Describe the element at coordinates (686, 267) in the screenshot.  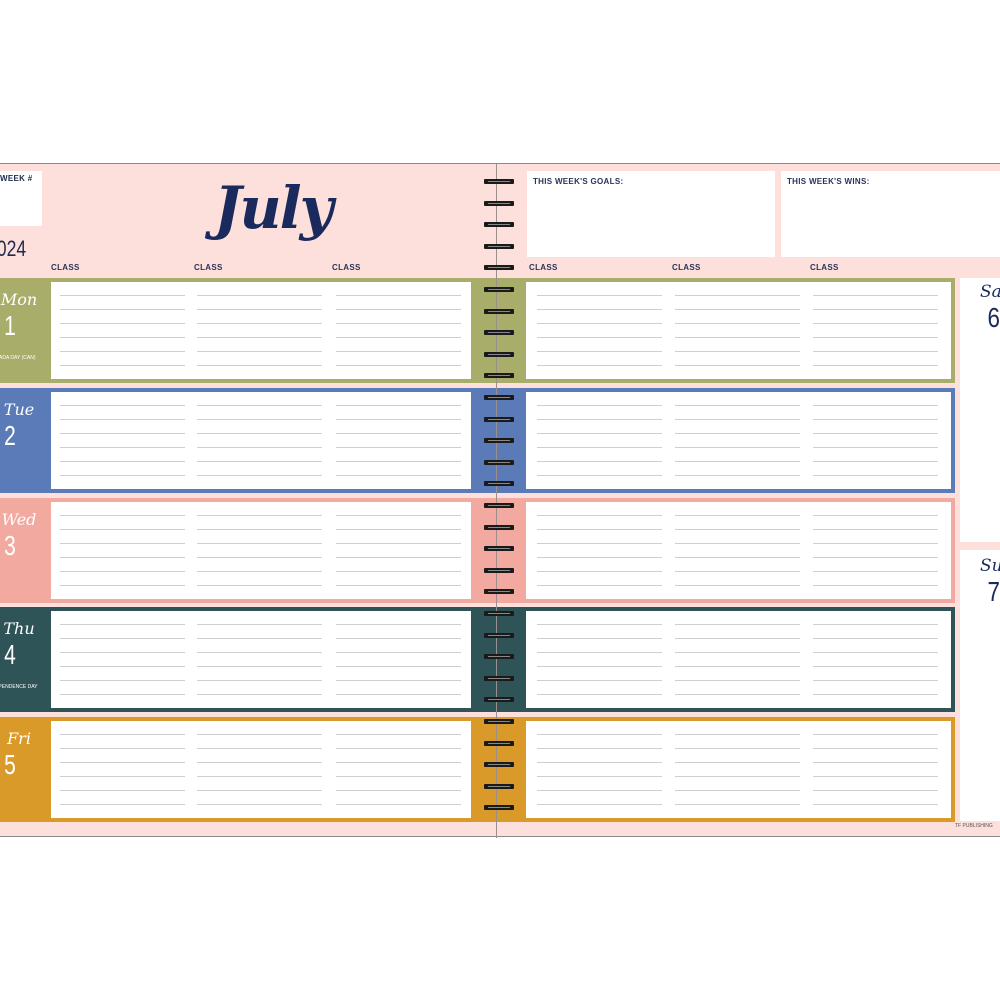
I see `class-label: CLASS` at that location.